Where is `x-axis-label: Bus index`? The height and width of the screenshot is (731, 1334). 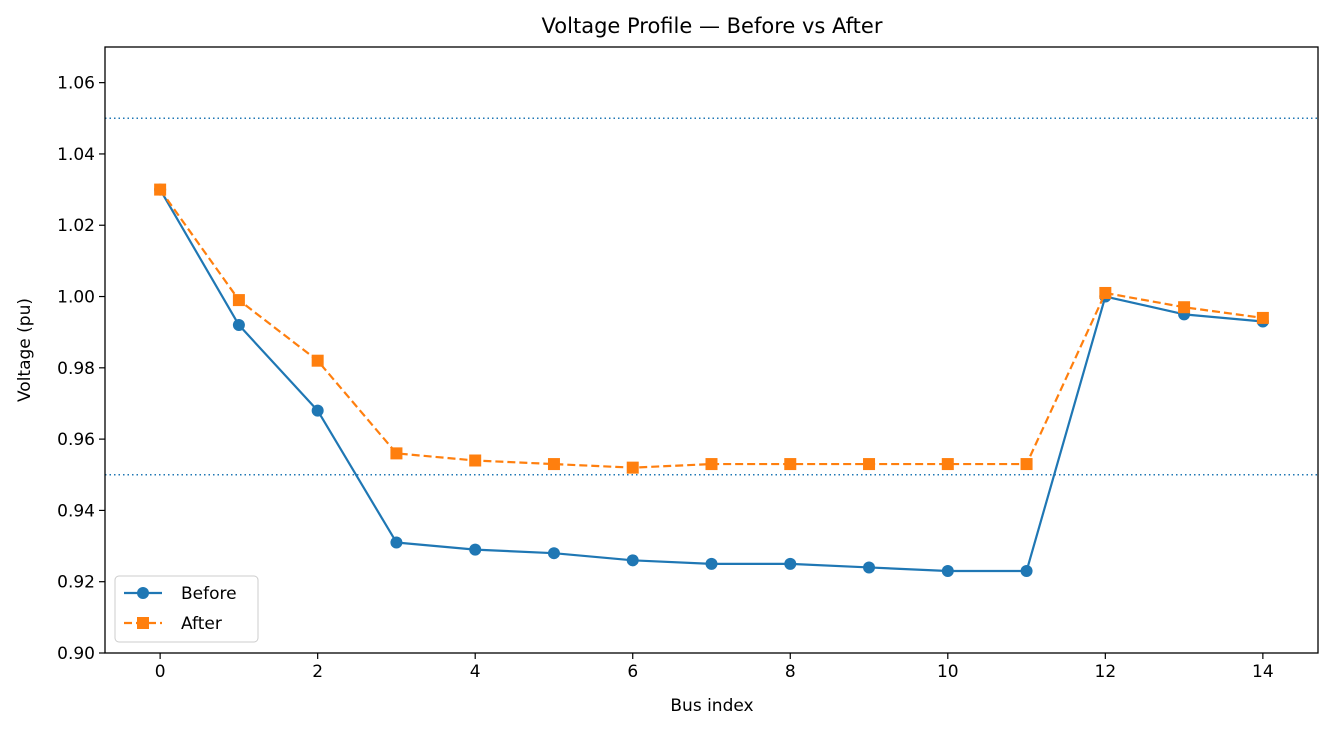 x-axis-label: Bus index is located at coordinates (711, 706).